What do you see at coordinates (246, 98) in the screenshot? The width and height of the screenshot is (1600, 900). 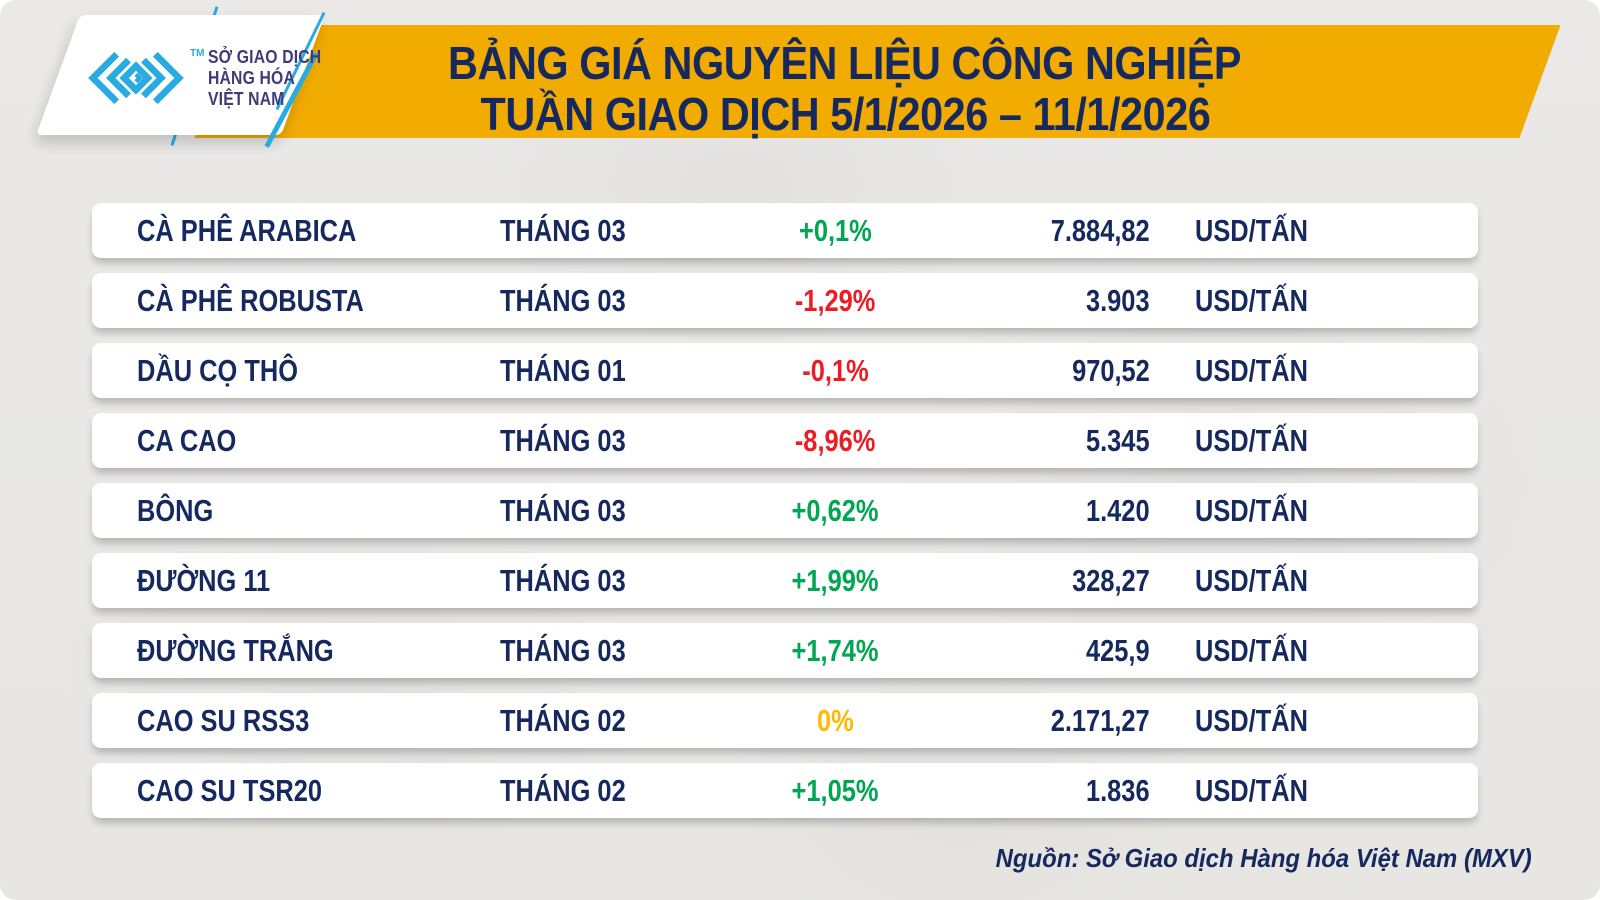 I see `logo-org-line3: VIỆT NAM` at bounding box center [246, 98].